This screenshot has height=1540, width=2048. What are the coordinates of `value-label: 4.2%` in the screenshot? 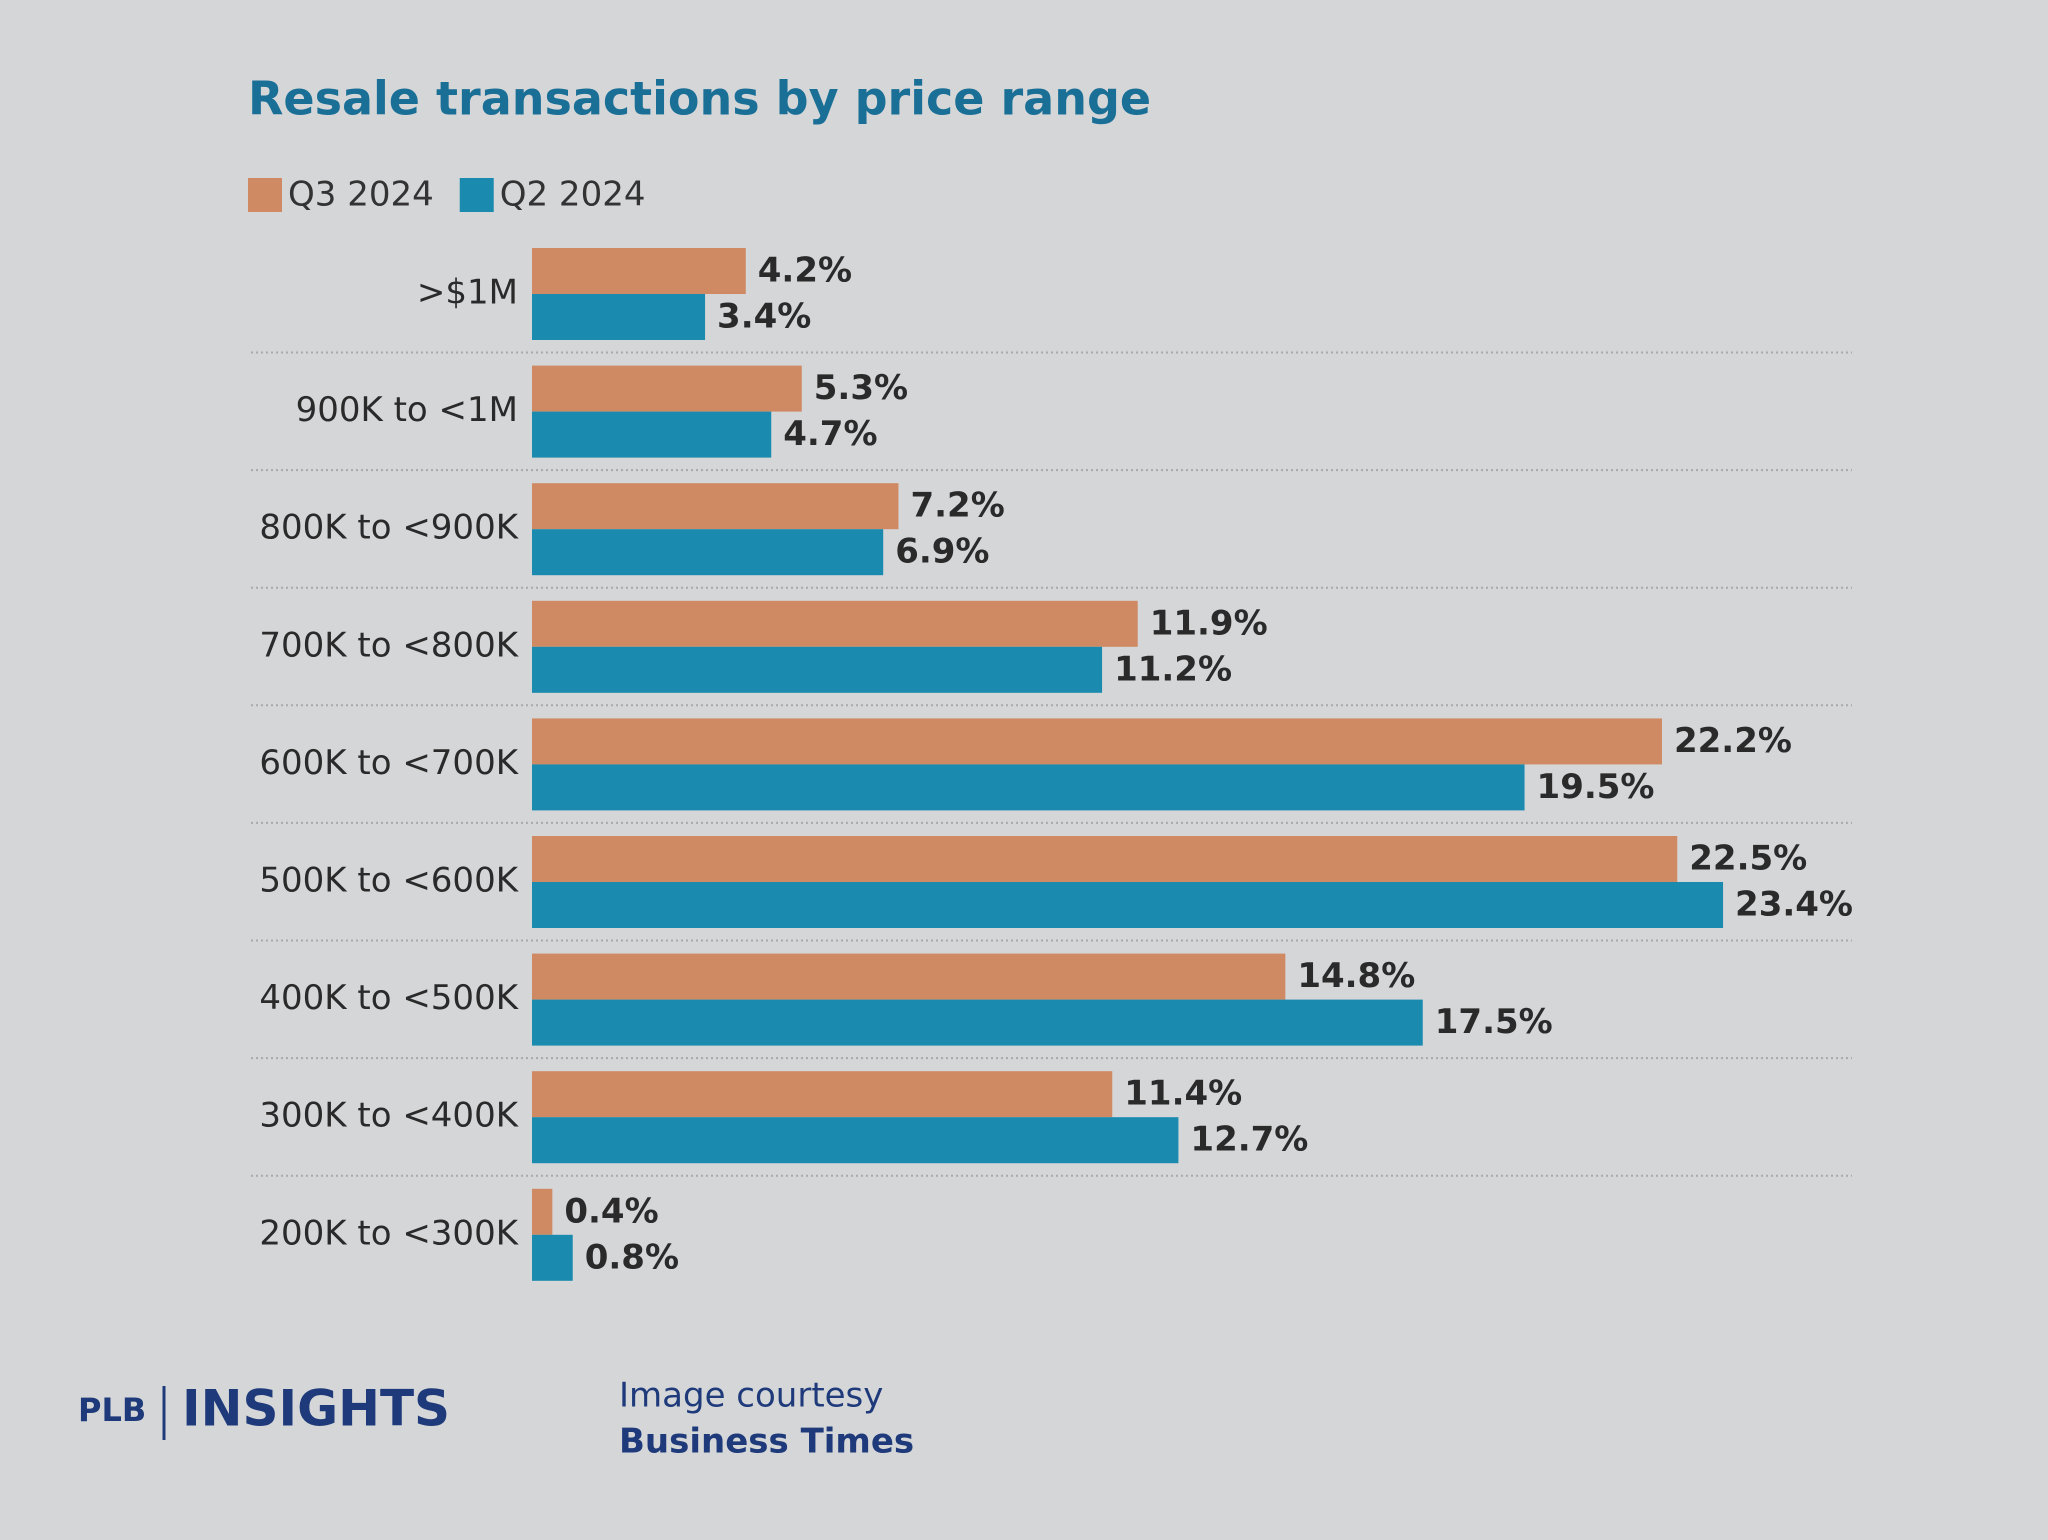 It's located at (805, 271).